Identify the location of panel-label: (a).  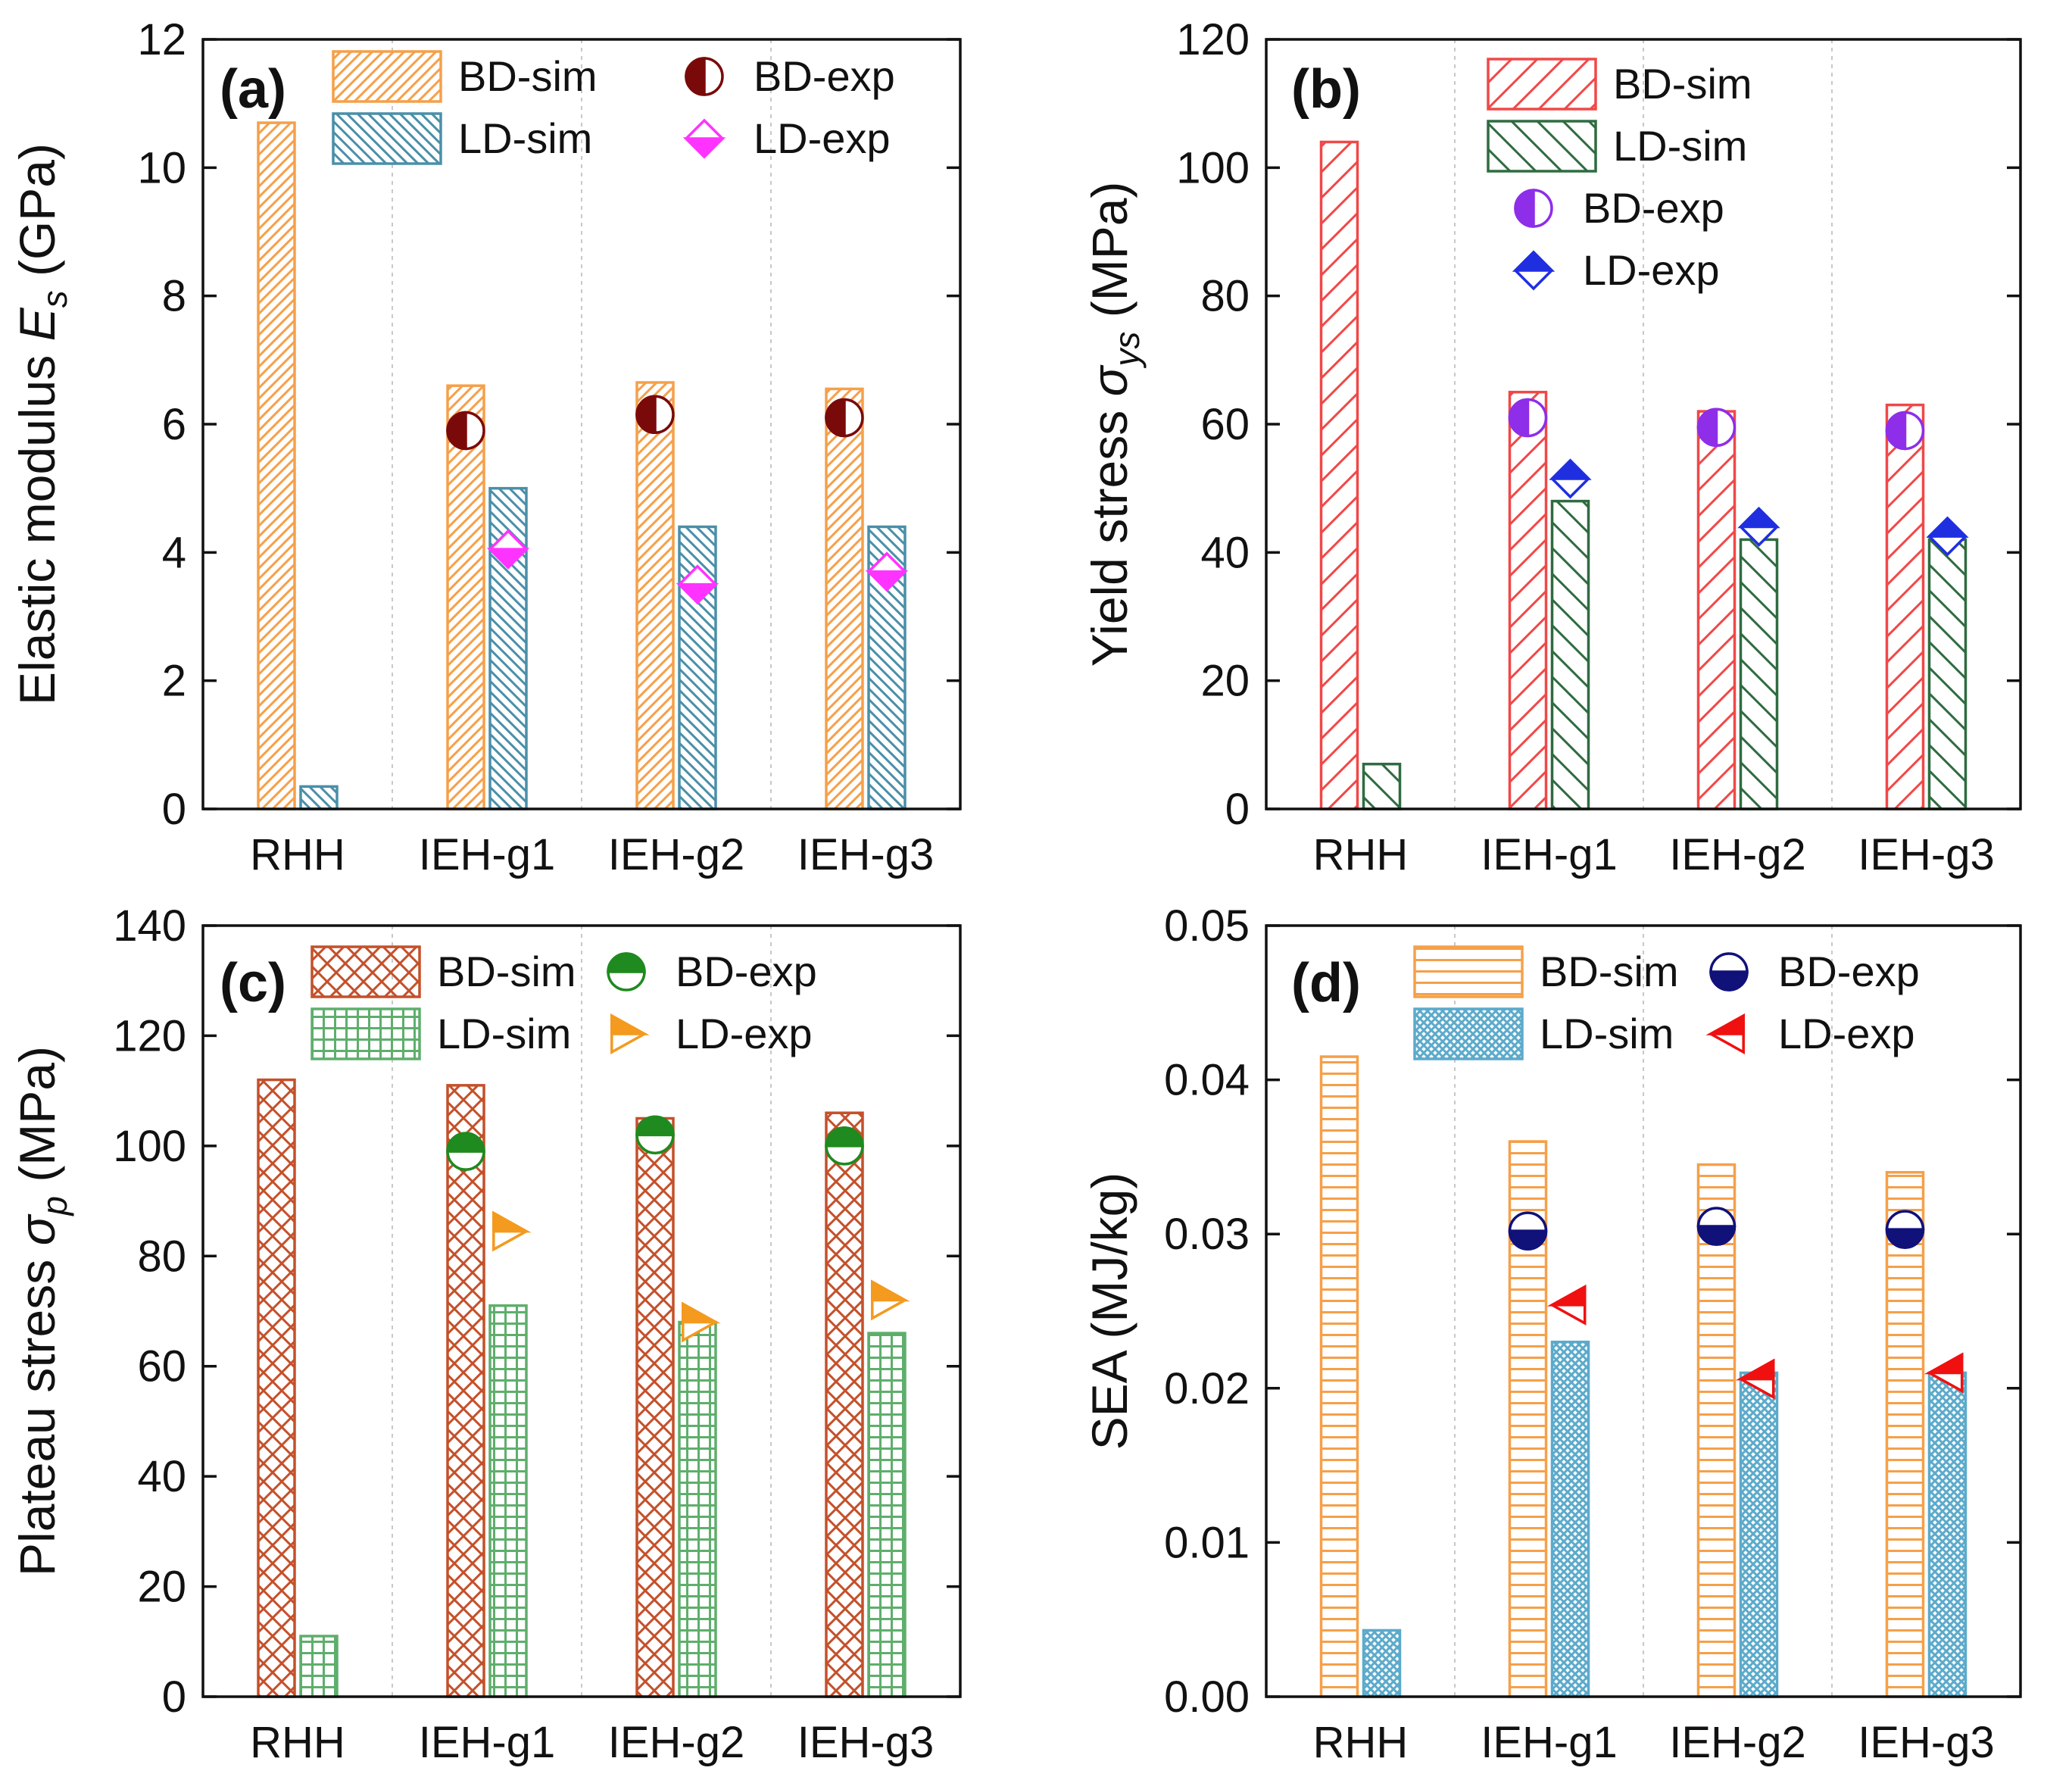
(253, 89).